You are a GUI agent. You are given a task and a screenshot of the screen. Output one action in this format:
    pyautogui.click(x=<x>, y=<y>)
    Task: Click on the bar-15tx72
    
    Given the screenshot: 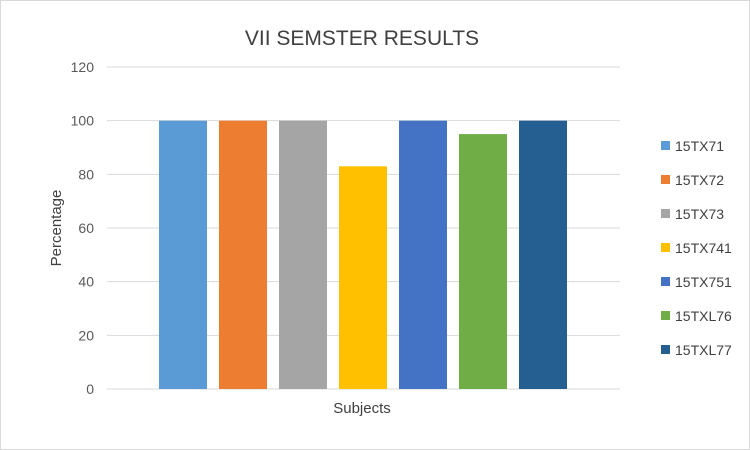 What is the action you would take?
    pyautogui.click(x=243, y=255)
    